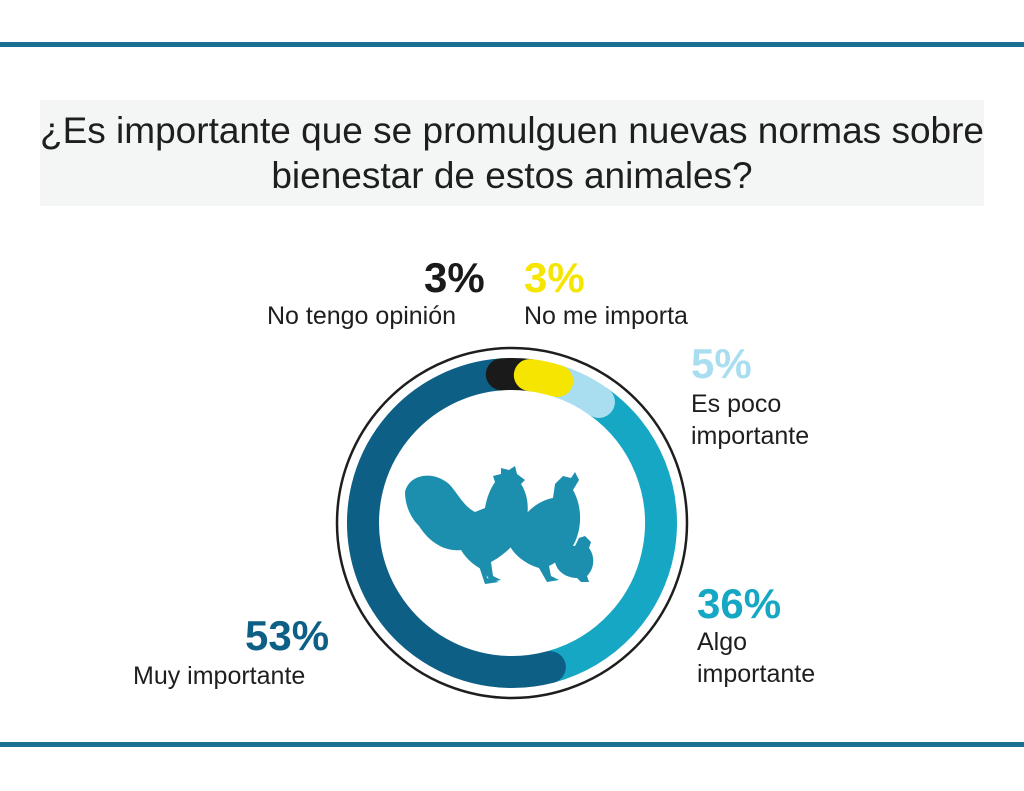  Describe the element at coordinates (554, 277) in the screenshot. I see `pct-no-importa: 3%` at that location.